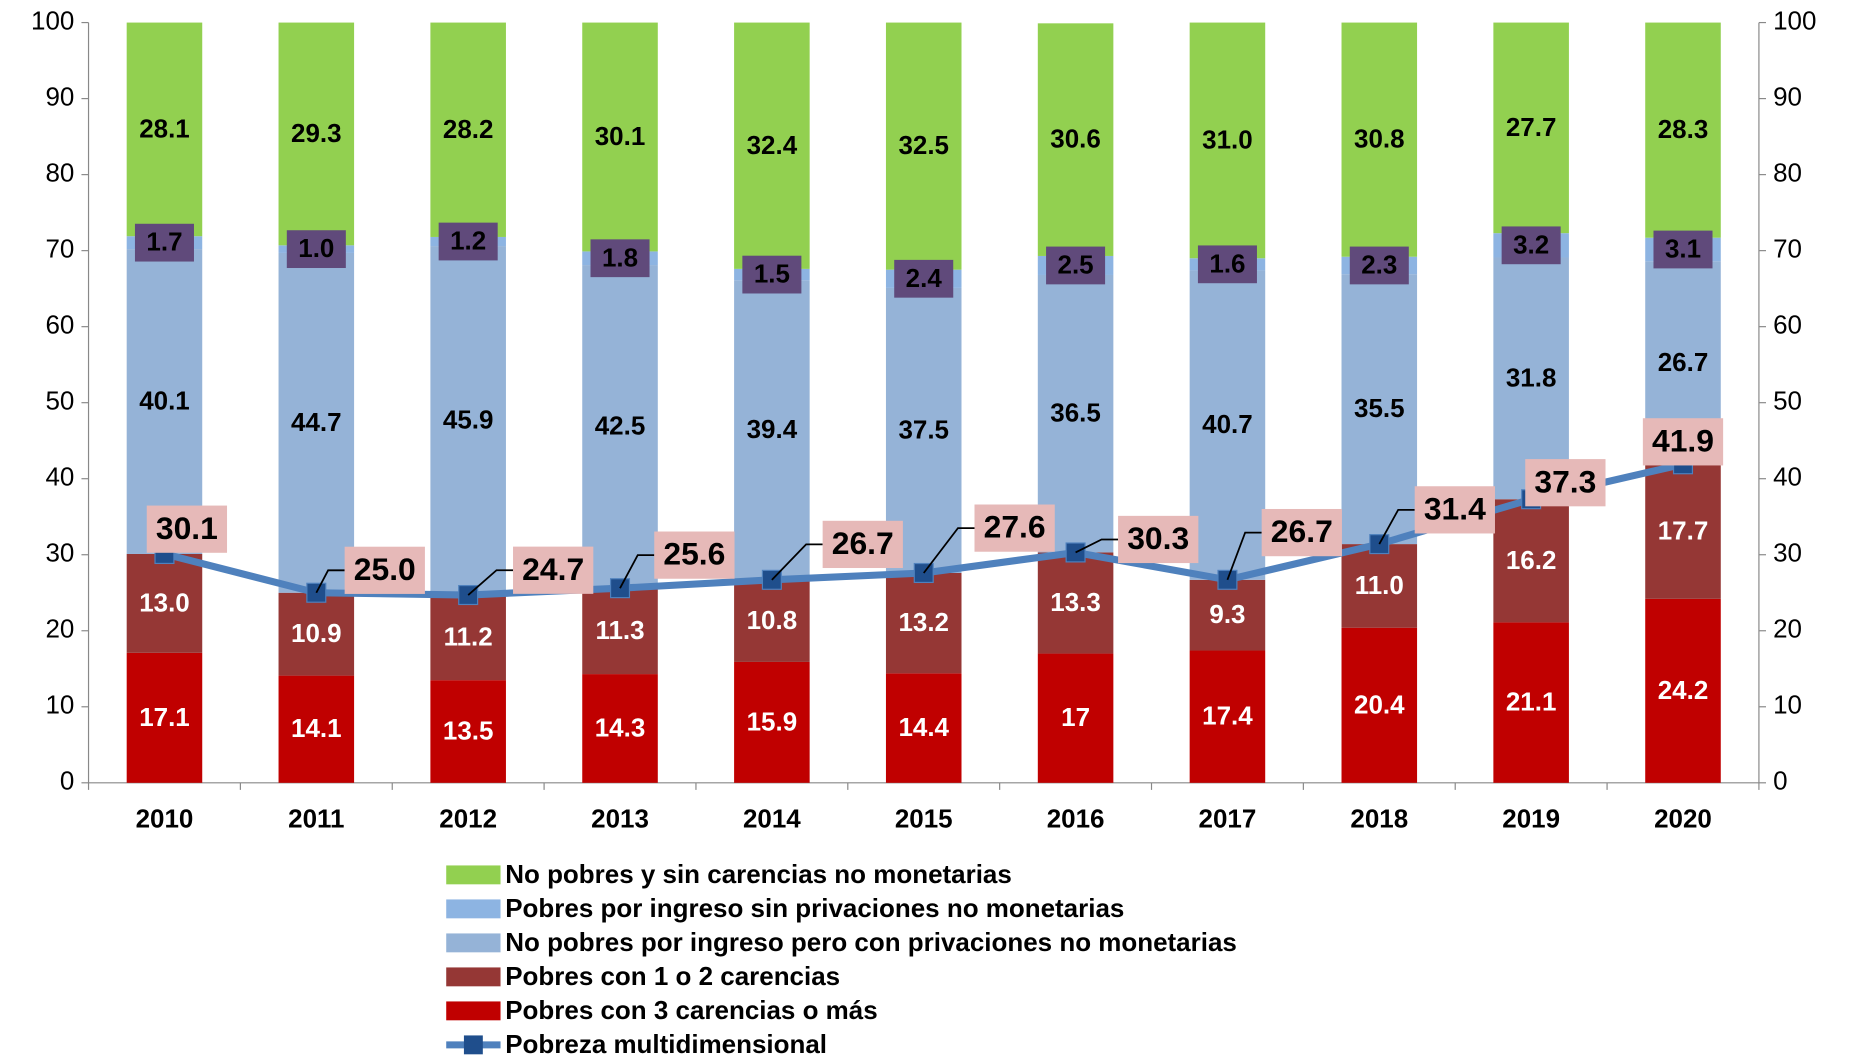 The height and width of the screenshot is (1058, 1851). What do you see at coordinates (468, 129) in the screenshot?
I see `data-label: 28.2` at bounding box center [468, 129].